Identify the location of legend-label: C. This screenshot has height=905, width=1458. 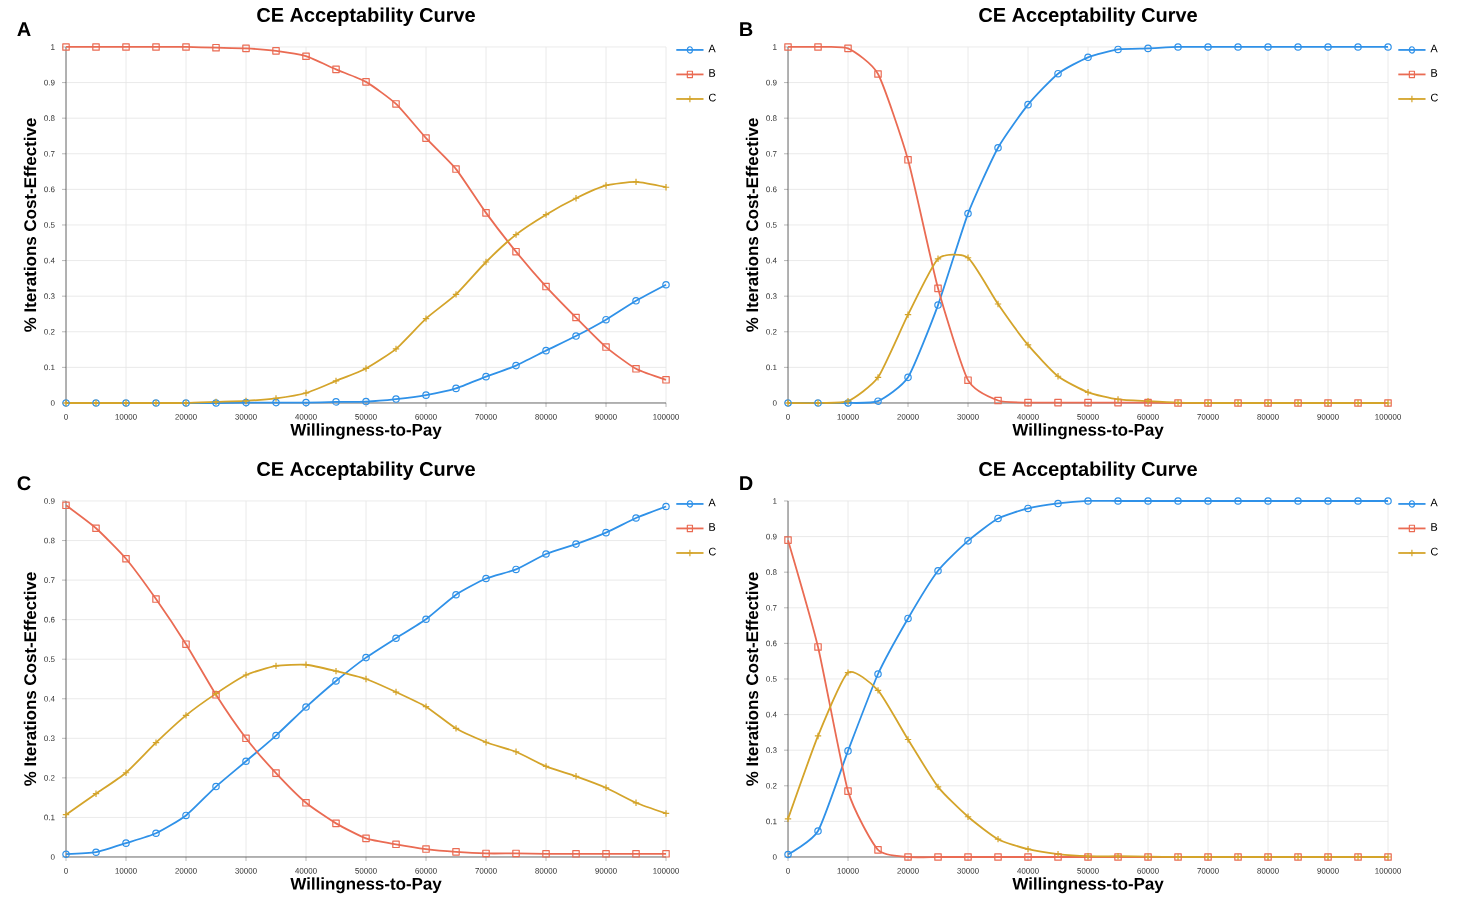
(1434, 551).